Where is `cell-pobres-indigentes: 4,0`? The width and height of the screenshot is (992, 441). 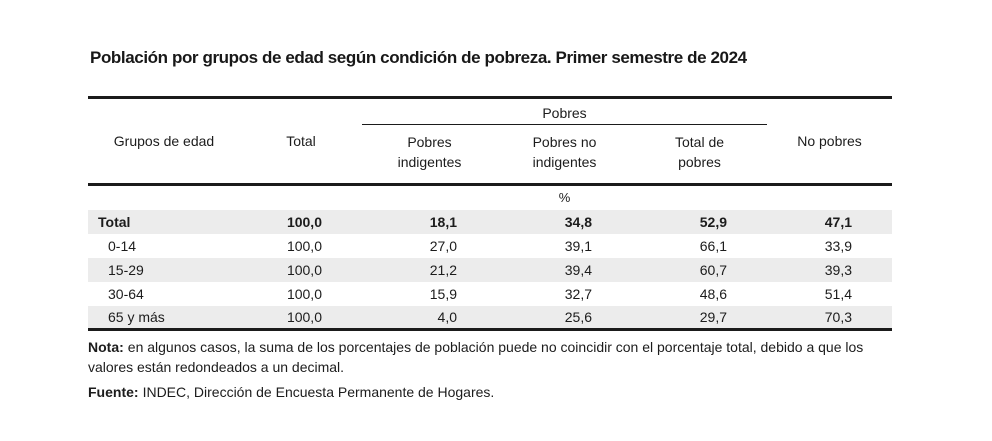
cell-pobres-indigentes: 4,0 is located at coordinates (429, 318).